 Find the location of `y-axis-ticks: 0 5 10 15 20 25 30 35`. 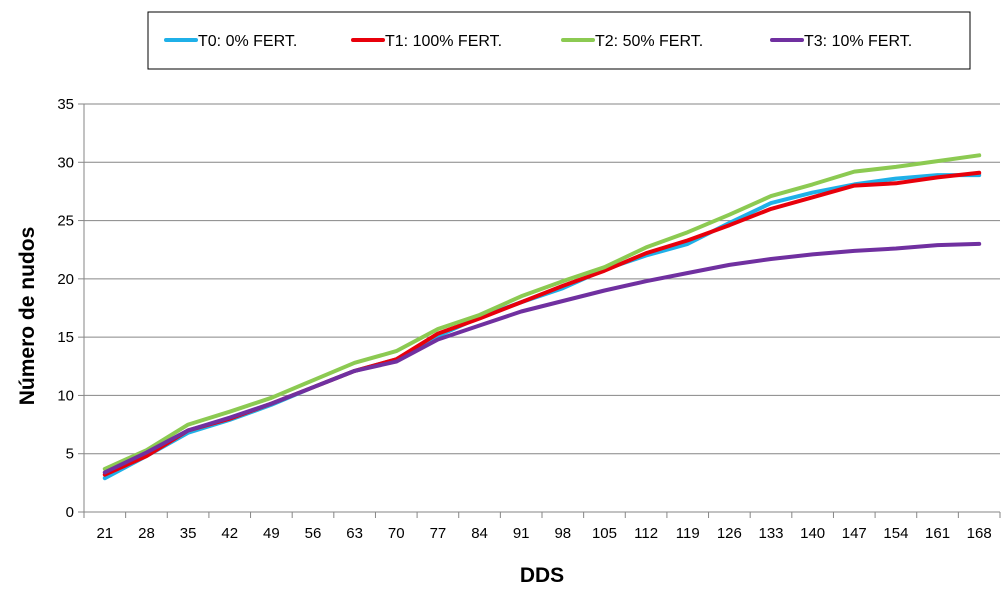

y-axis-ticks: 0 5 10 15 20 25 30 35 is located at coordinates (70, 308).